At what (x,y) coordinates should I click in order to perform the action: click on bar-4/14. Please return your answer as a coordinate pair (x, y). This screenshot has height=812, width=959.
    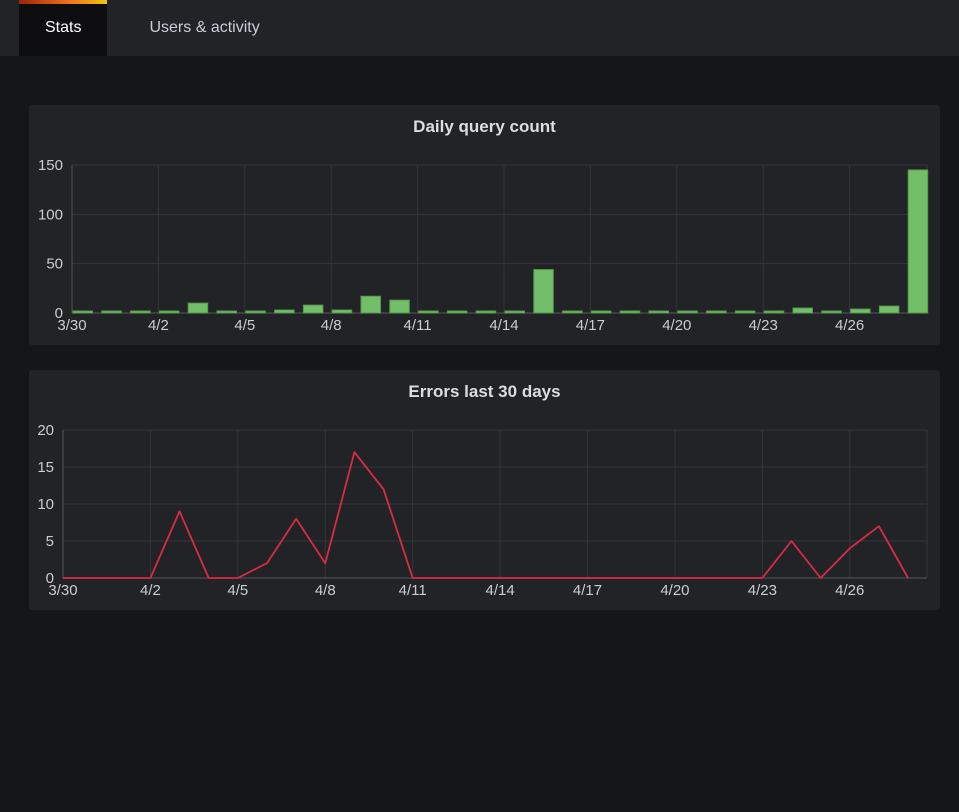
    Looking at the image, I should click on (514, 312).